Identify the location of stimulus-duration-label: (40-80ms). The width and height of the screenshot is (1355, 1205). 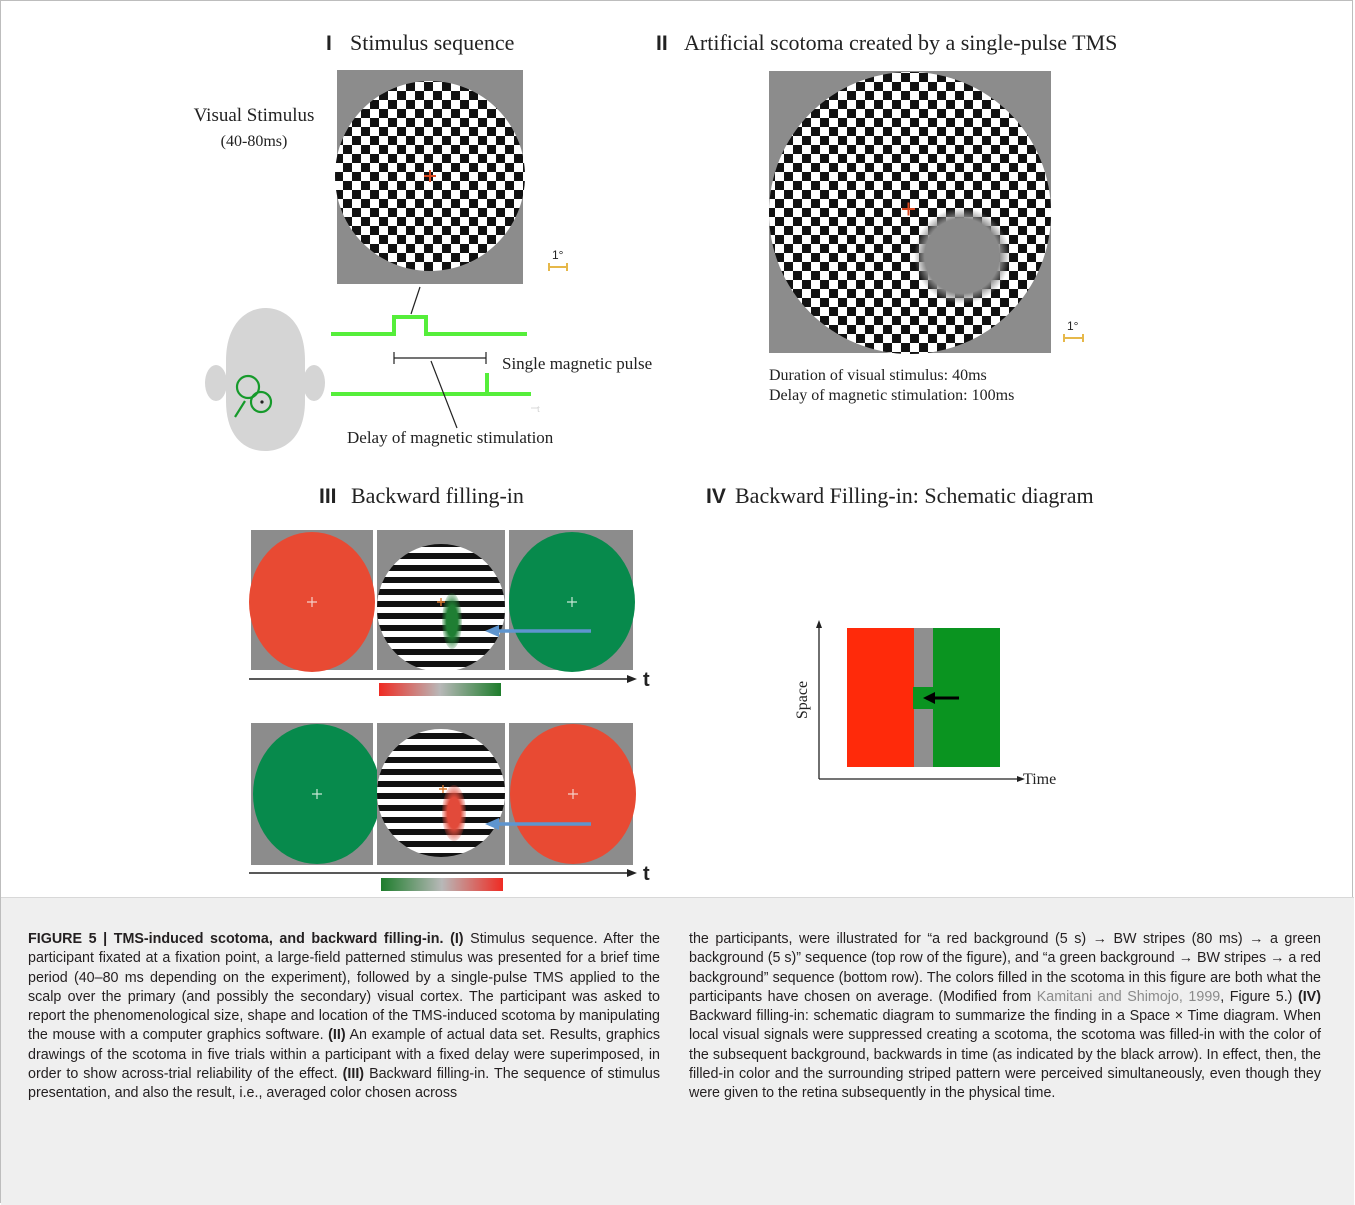
(254, 141).